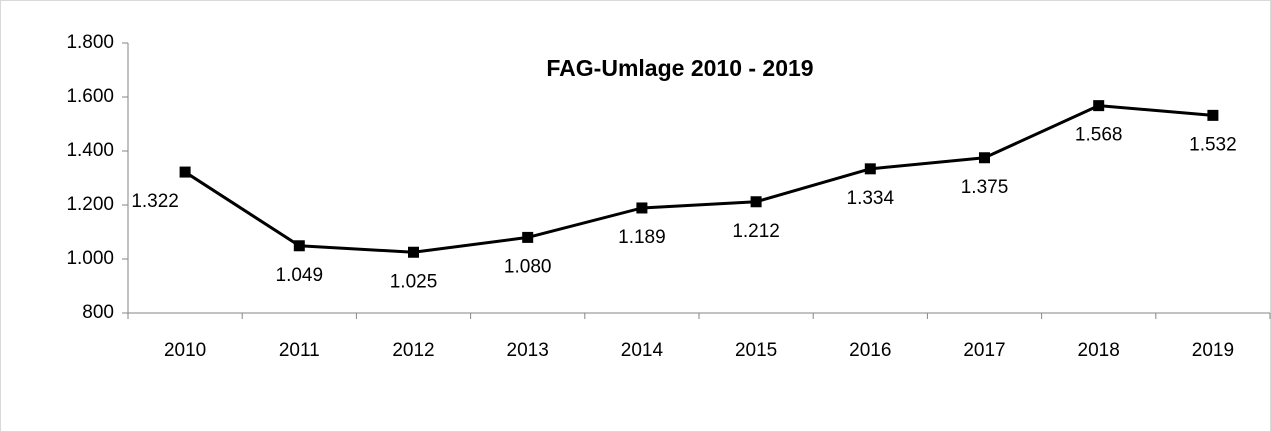  What do you see at coordinates (756, 231) in the screenshot?
I see `data-label: 1.212` at bounding box center [756, 231].